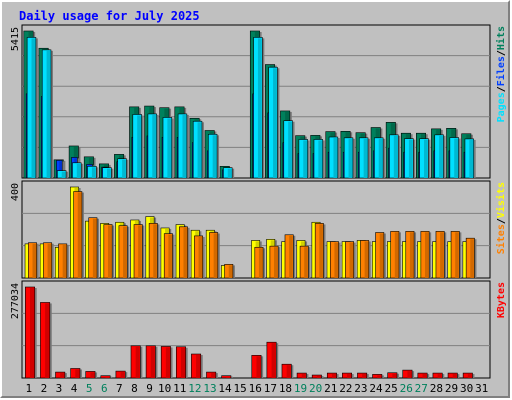 This screenshot has height=400, width=512. What do you see at coordinates (240, 388) in the screenshot?
I see `day-label: 15` at bounding box center [240, 388].